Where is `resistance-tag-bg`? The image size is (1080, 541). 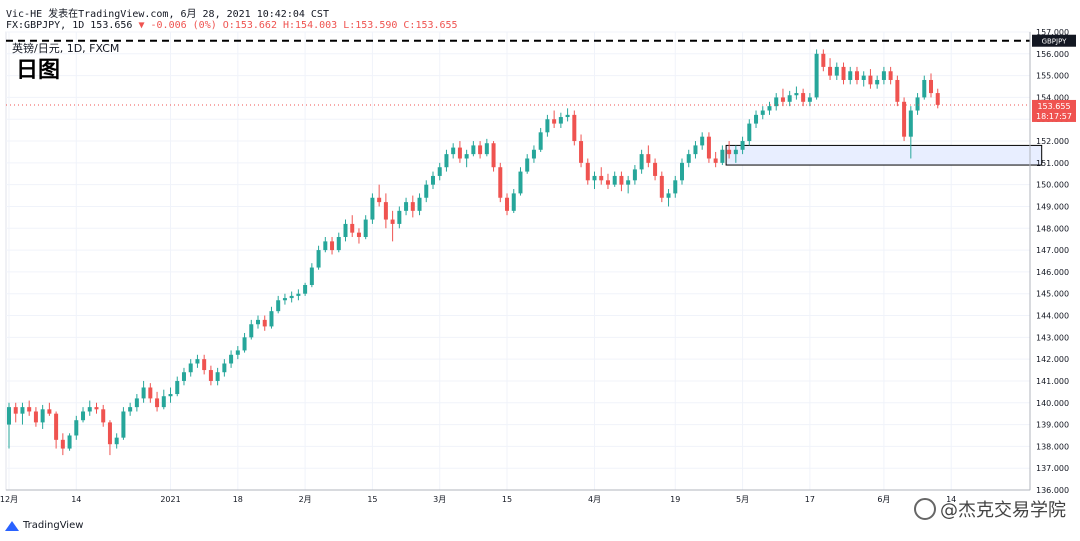
resistance-tag-bg is located at coordinates (1054, 40).